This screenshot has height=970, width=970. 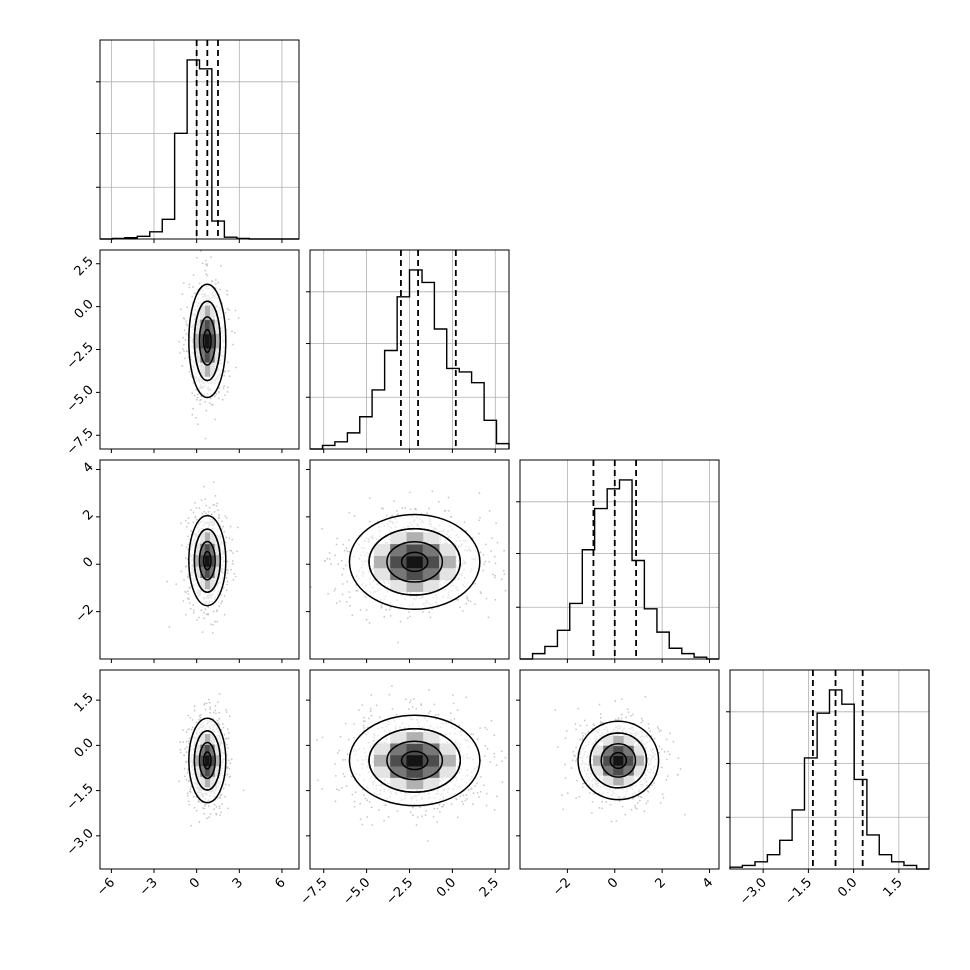 What do you see at coordinates (80, 399) in the screenshot?
I see `y-tick-label: −5.0` at bounding box center [80, 399].